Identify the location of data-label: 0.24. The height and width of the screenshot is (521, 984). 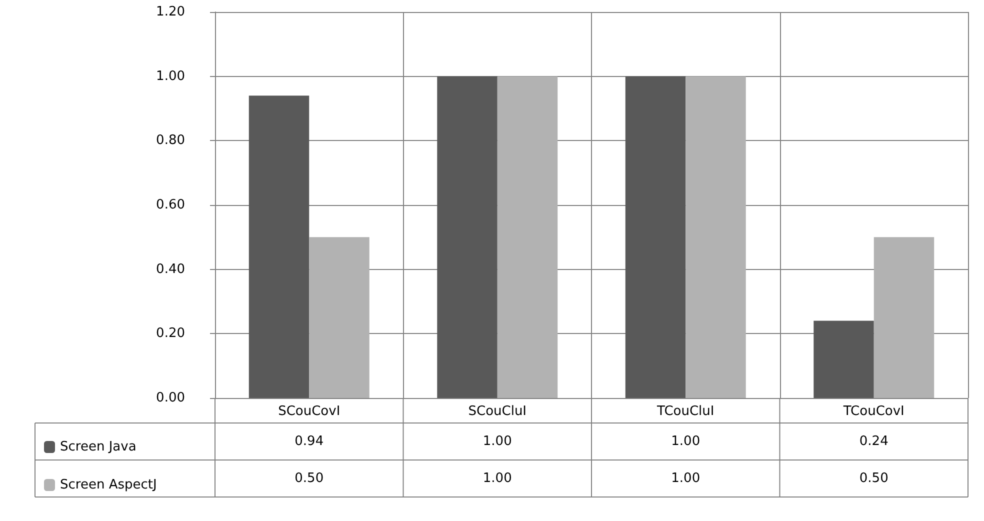
(873, 441).